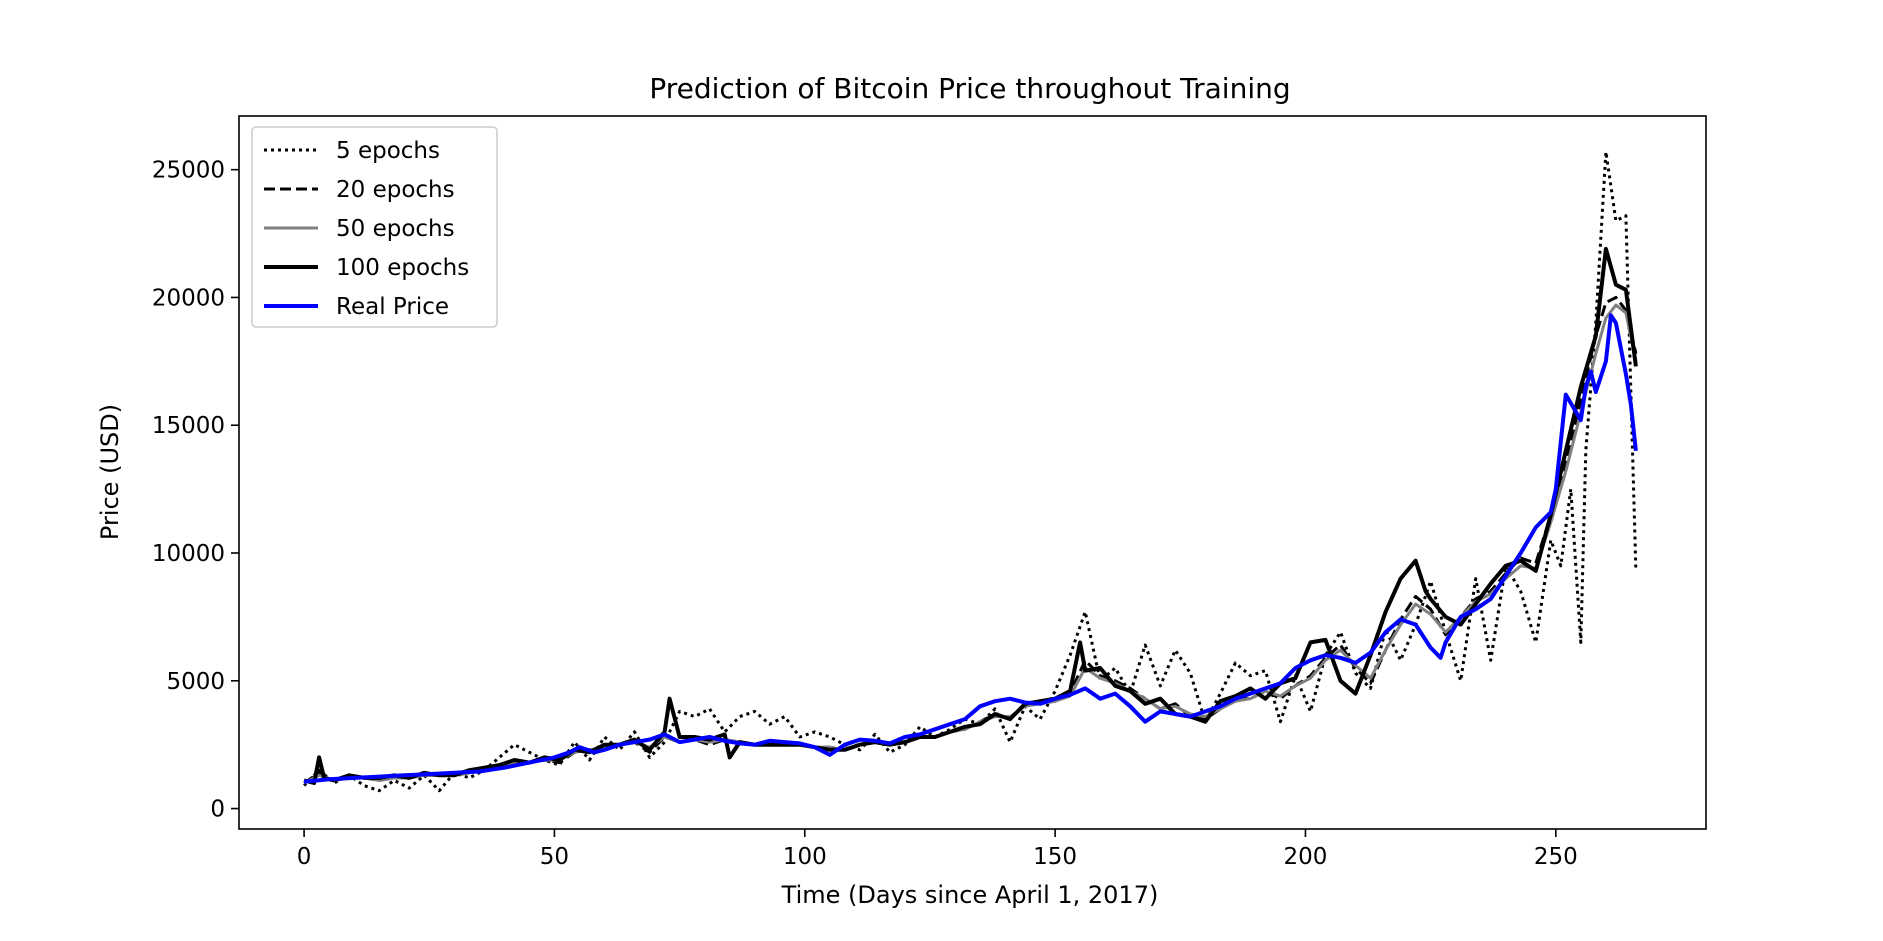 The image size is (1883, 941). I want to click on y-axis: 0 5000 10000 15000 20000 25000, so click(195, 490).